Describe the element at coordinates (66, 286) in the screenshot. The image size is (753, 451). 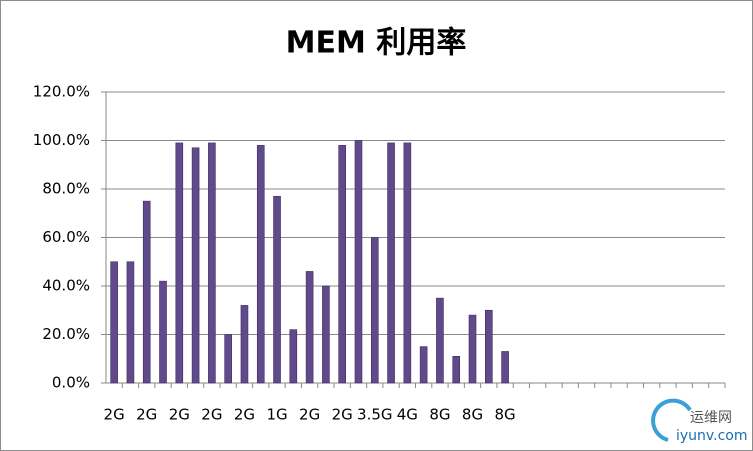
I see `y-tick-label: 40.0%` at that location.